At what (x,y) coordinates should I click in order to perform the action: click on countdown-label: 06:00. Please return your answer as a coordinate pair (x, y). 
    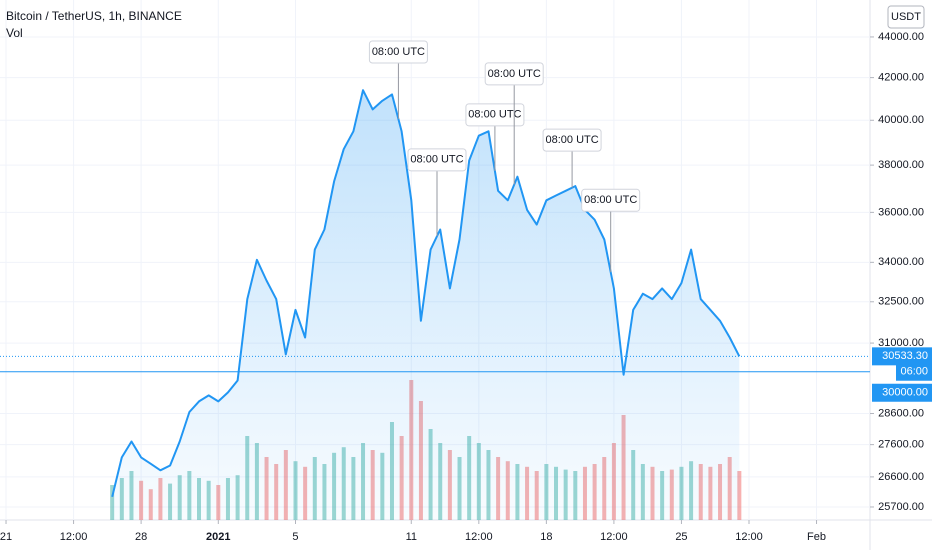
    Looking at the image, I should click on (914, 372).